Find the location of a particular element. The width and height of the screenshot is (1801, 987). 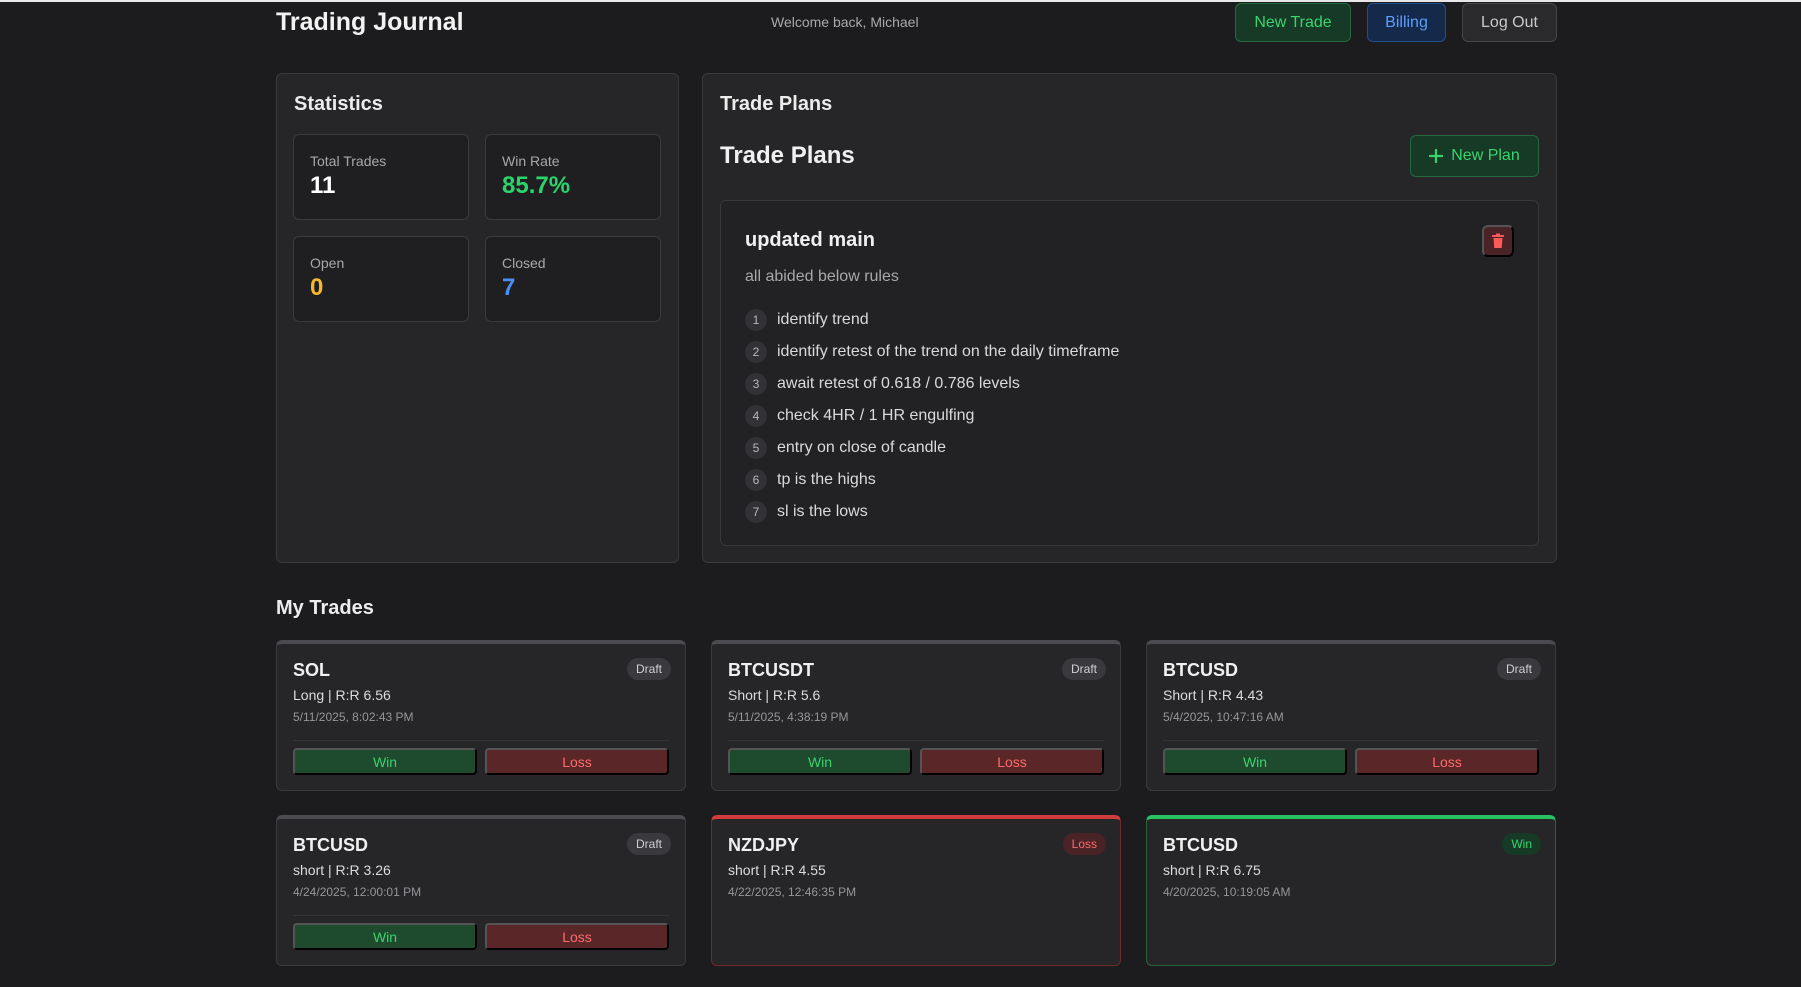

stat-label: Win Rate is located at coordinates (531, 161).